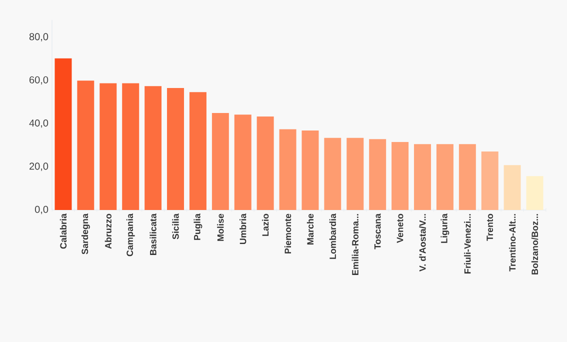 This screenshot has height=342, width=567. Describe the element at coordinates (265, 225) in the screenshot. I see `x-tick-label: Lazio` at that location.